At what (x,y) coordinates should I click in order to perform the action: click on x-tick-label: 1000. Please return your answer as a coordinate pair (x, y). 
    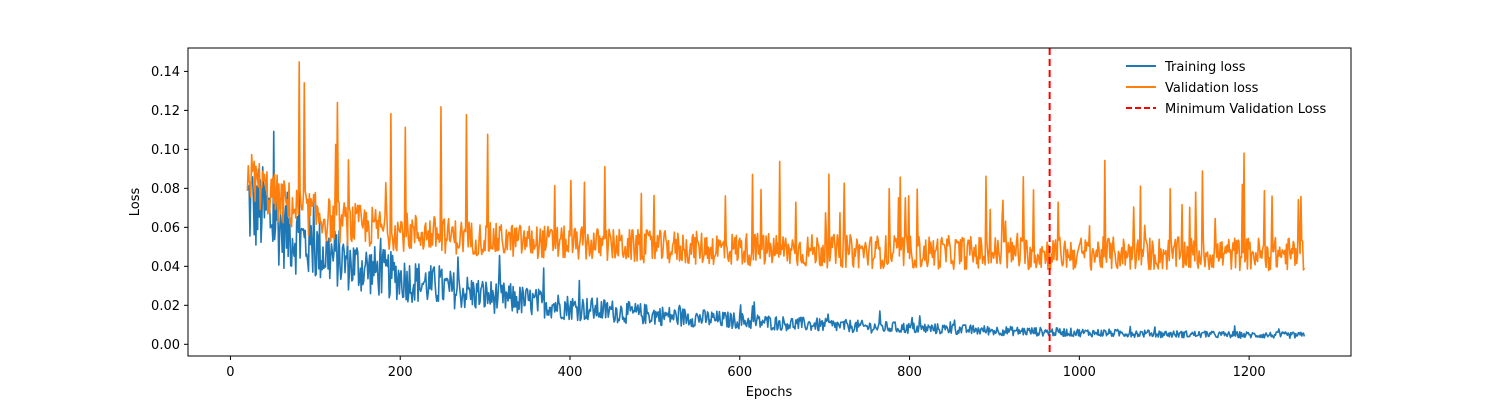
    Looking at the image, I should click on (1079, 372).